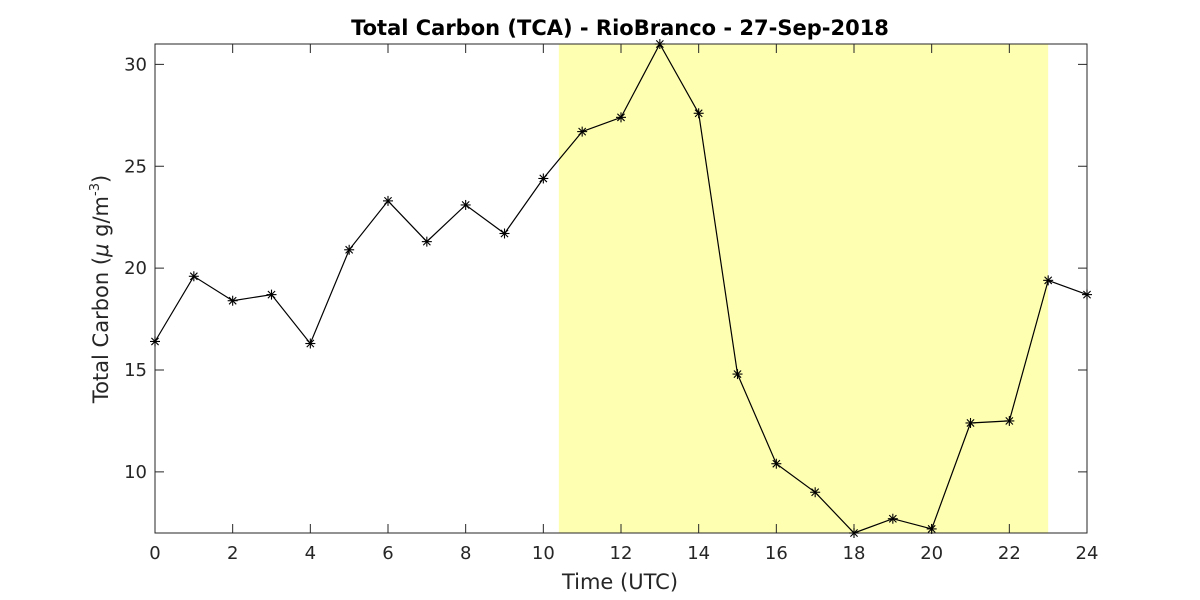 The width and height of the screenshot is (1200, 600). What do you see at coordinates (100, 289) in the screenshot?
I see `y-axis-label: Total Carbon (μ g/m-3)` at bounding box center [100, 289].